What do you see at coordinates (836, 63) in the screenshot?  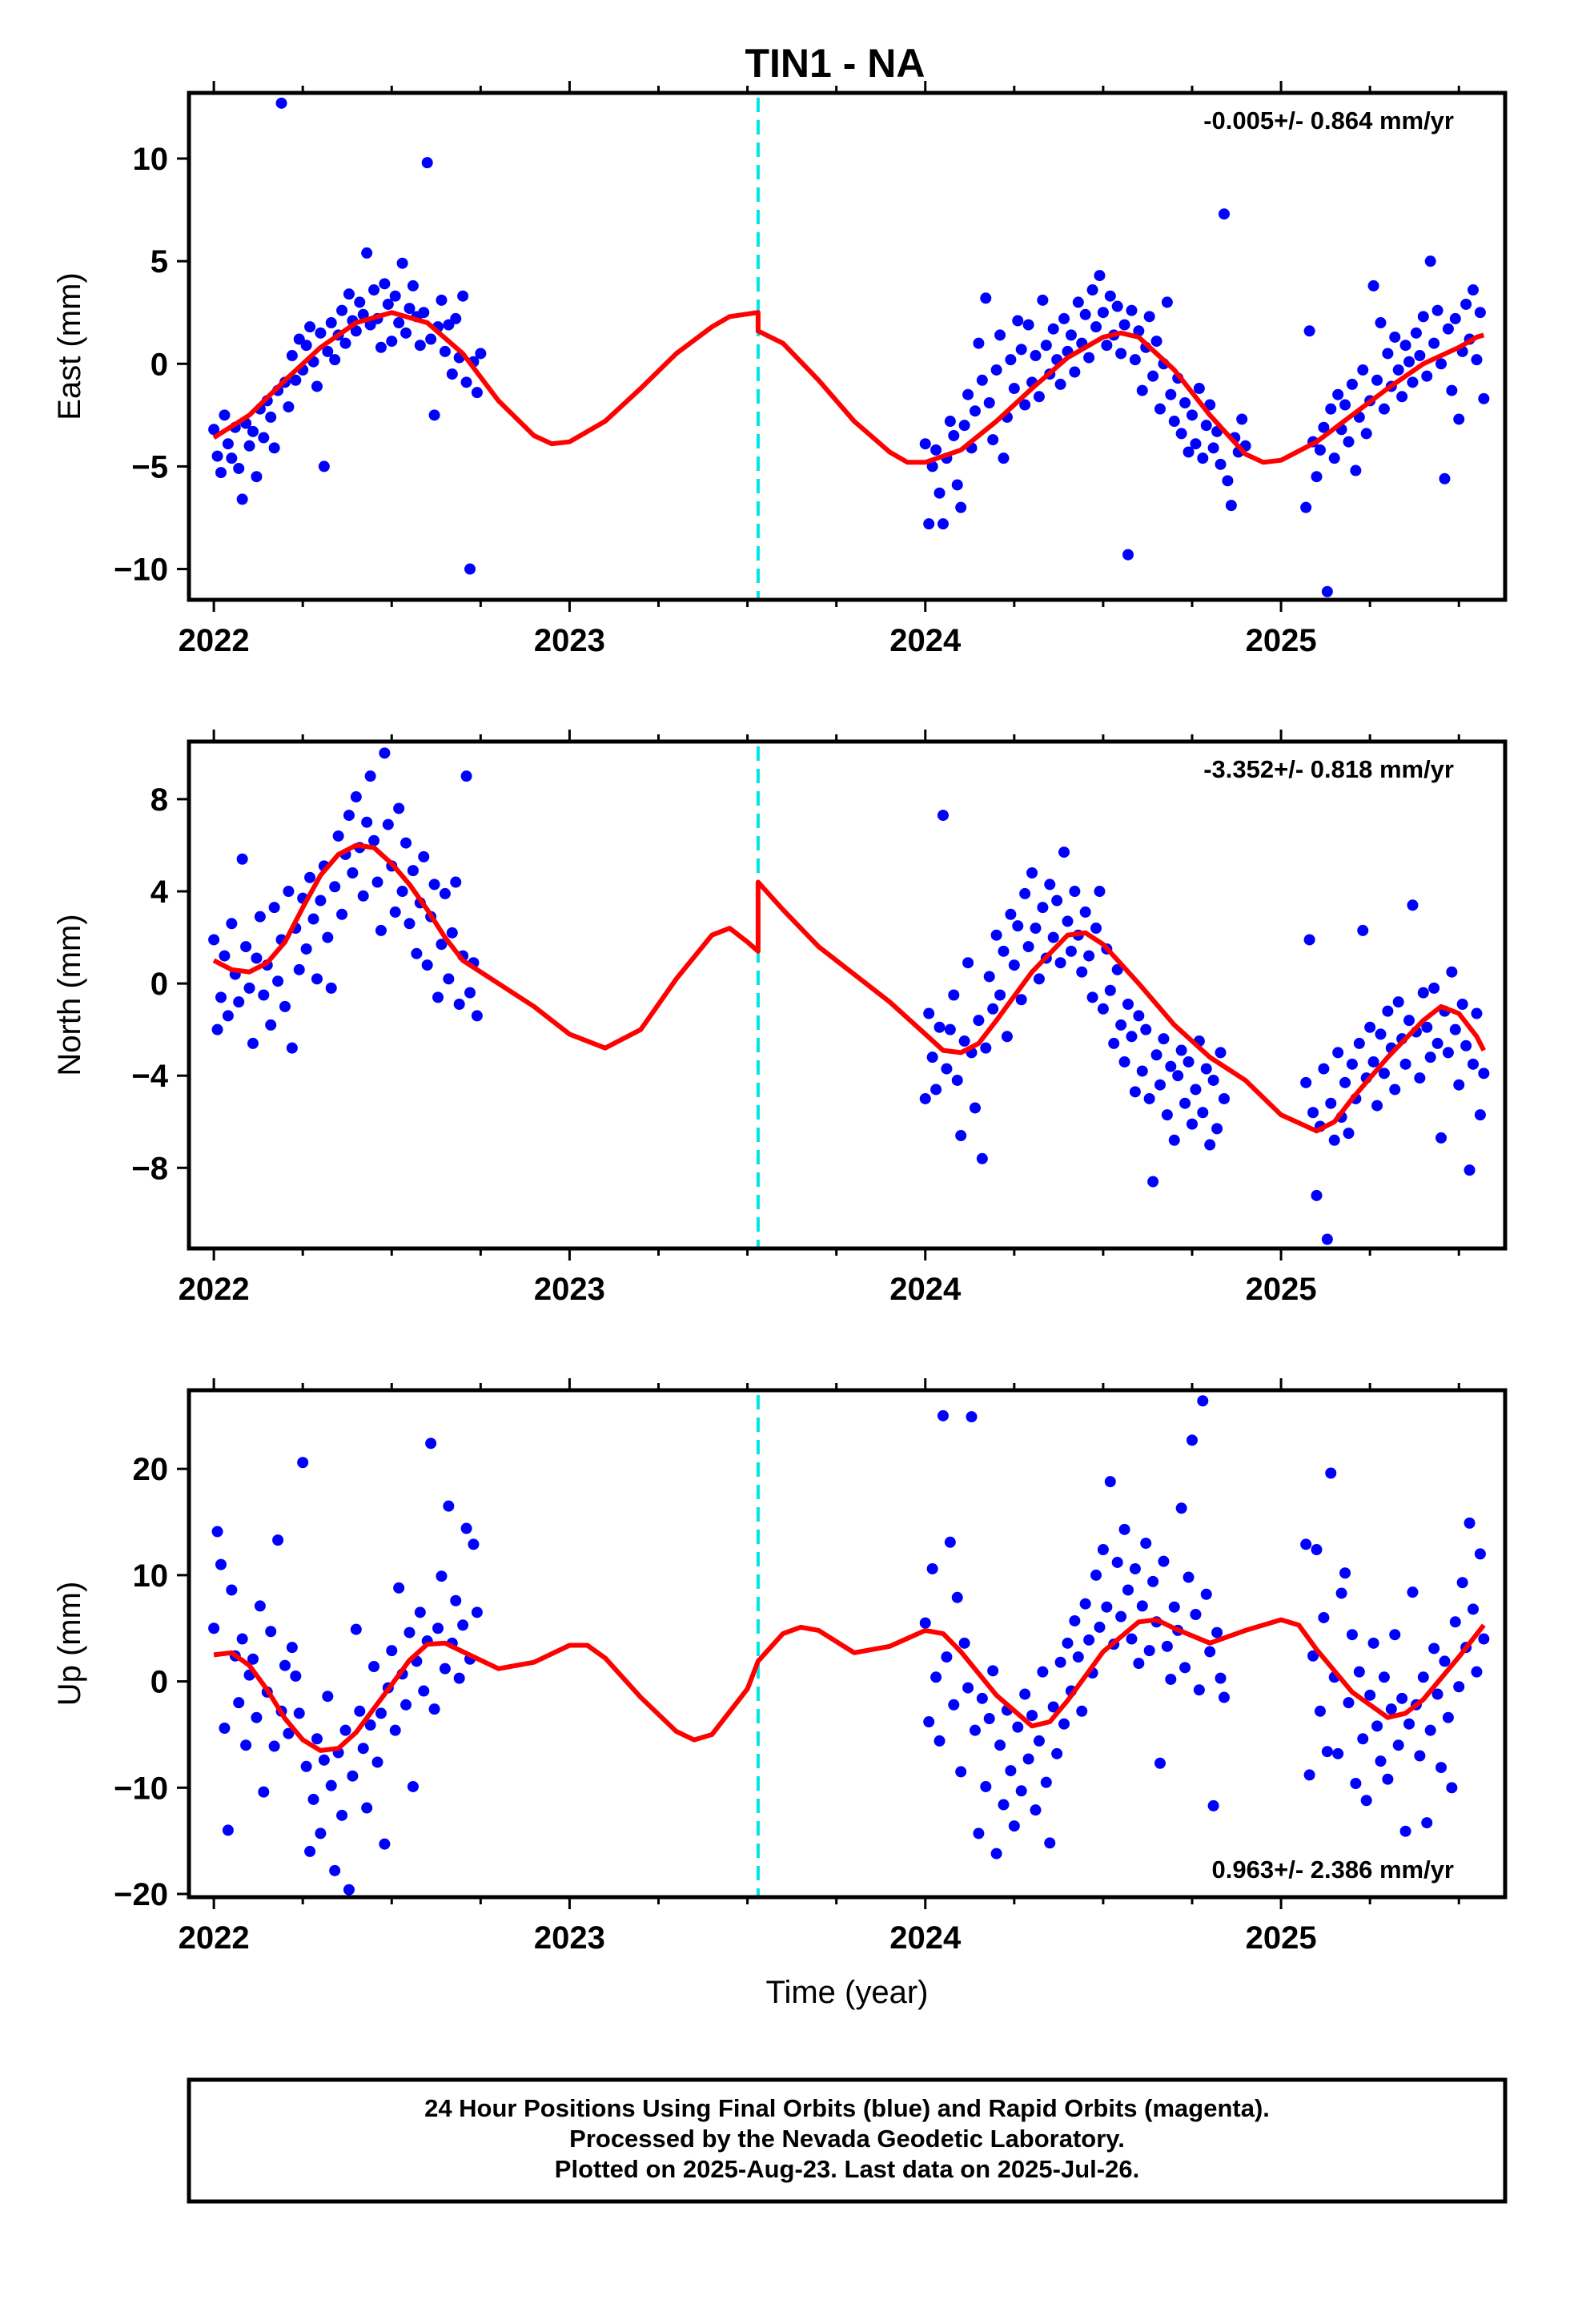 I see `chart-title: TIN1 - NA` at bounding box center [836, 63].